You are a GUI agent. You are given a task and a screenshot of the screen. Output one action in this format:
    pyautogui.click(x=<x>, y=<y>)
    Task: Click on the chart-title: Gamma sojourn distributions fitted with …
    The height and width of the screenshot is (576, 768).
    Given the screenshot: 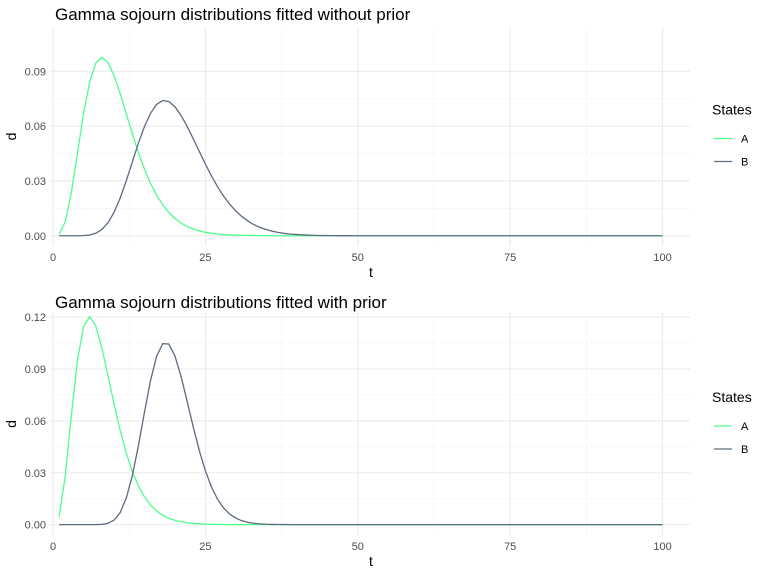 What is the action you would take?
    pyautogui.click(x=221, y=302)
    